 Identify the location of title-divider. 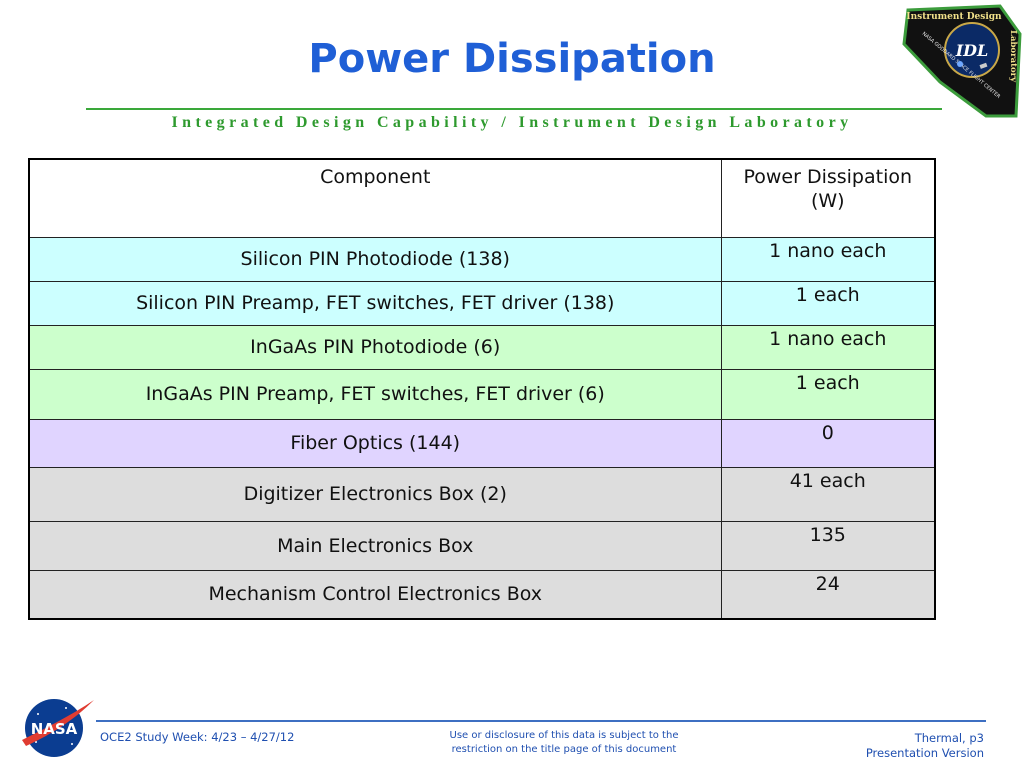
(514, 109).